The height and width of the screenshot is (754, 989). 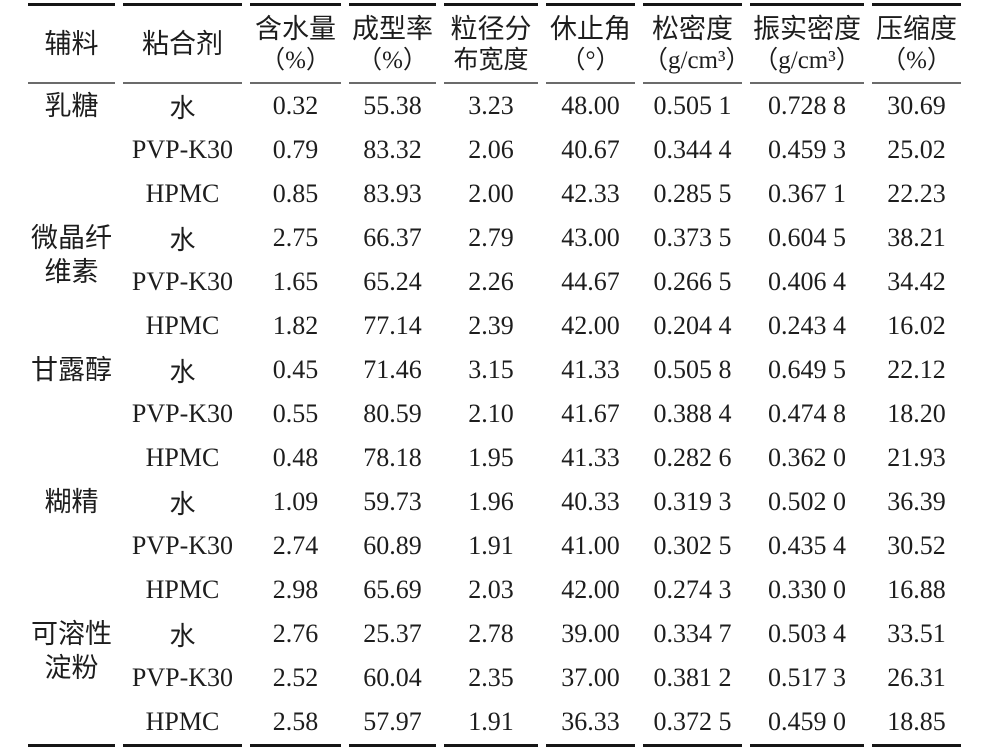 What do you see at coordinates (295, 369) in the screenshot?
I see `water-cell: 0.45` at bounding box center [295, 369].